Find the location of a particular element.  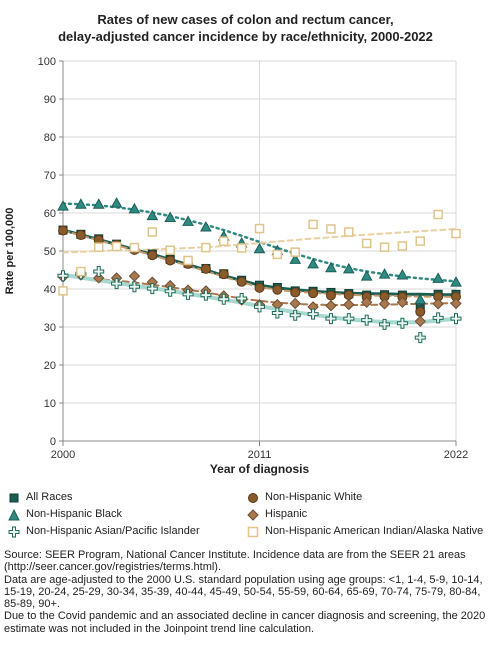

x-tick-label: 2022 is located at coordinates (456, 455).